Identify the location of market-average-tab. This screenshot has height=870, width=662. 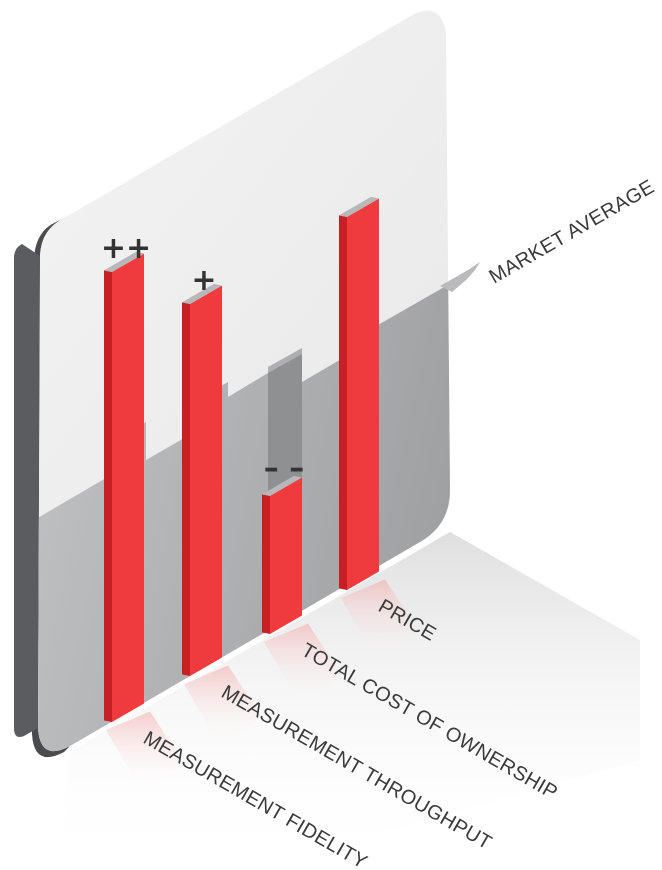
(460, 277).